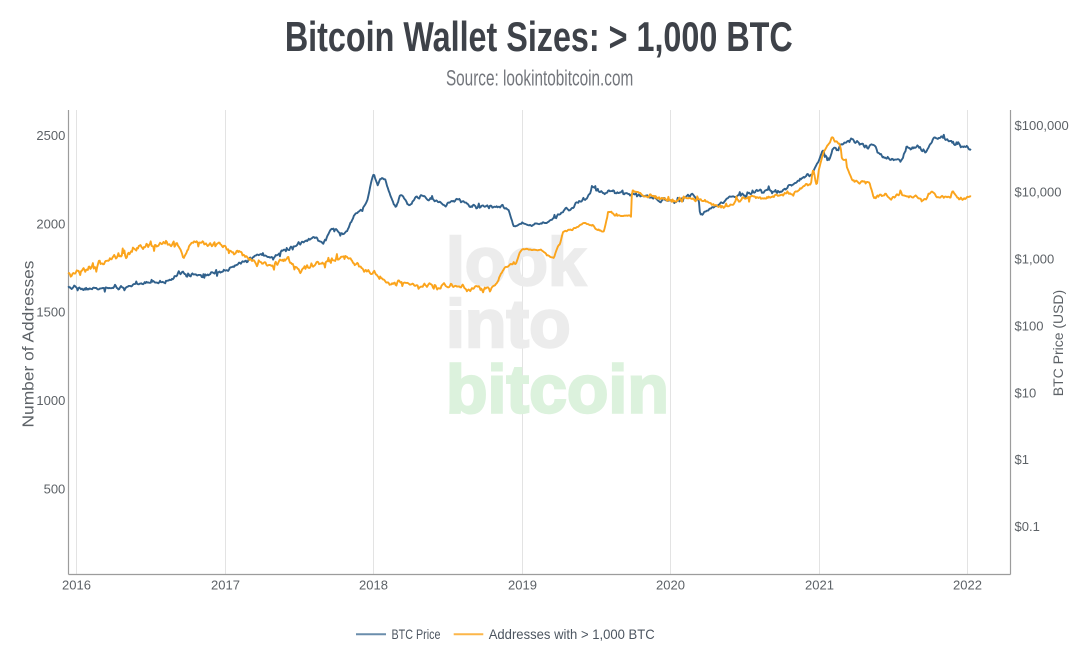 The image size is (1080, 648). Describe the element at coordinates (373, 585) in the screenshot. I see `svg-text: 2018` at that location.